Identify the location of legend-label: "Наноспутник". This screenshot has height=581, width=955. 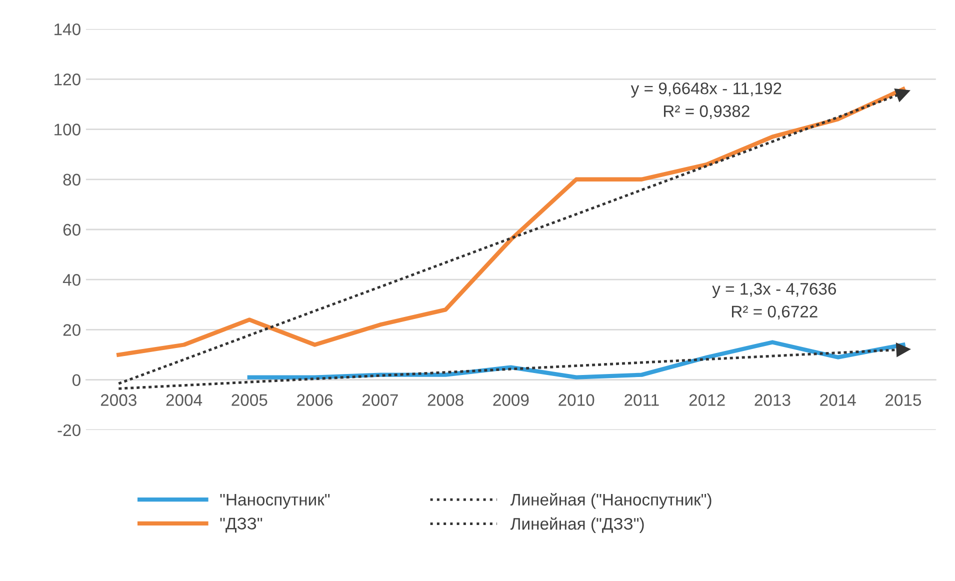
(275, 501).